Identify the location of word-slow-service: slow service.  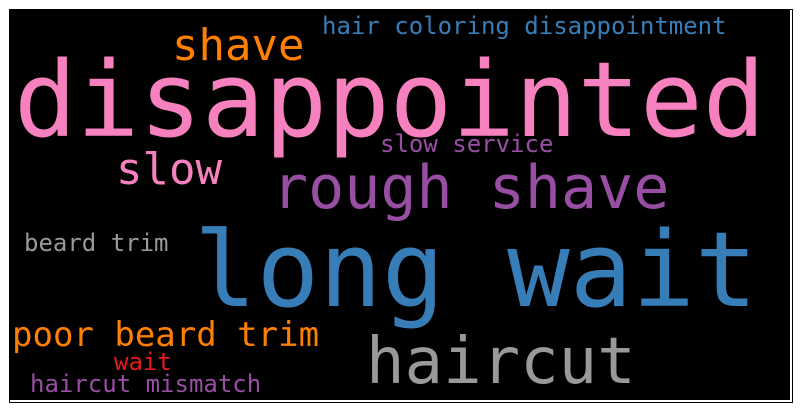
(467, 144).